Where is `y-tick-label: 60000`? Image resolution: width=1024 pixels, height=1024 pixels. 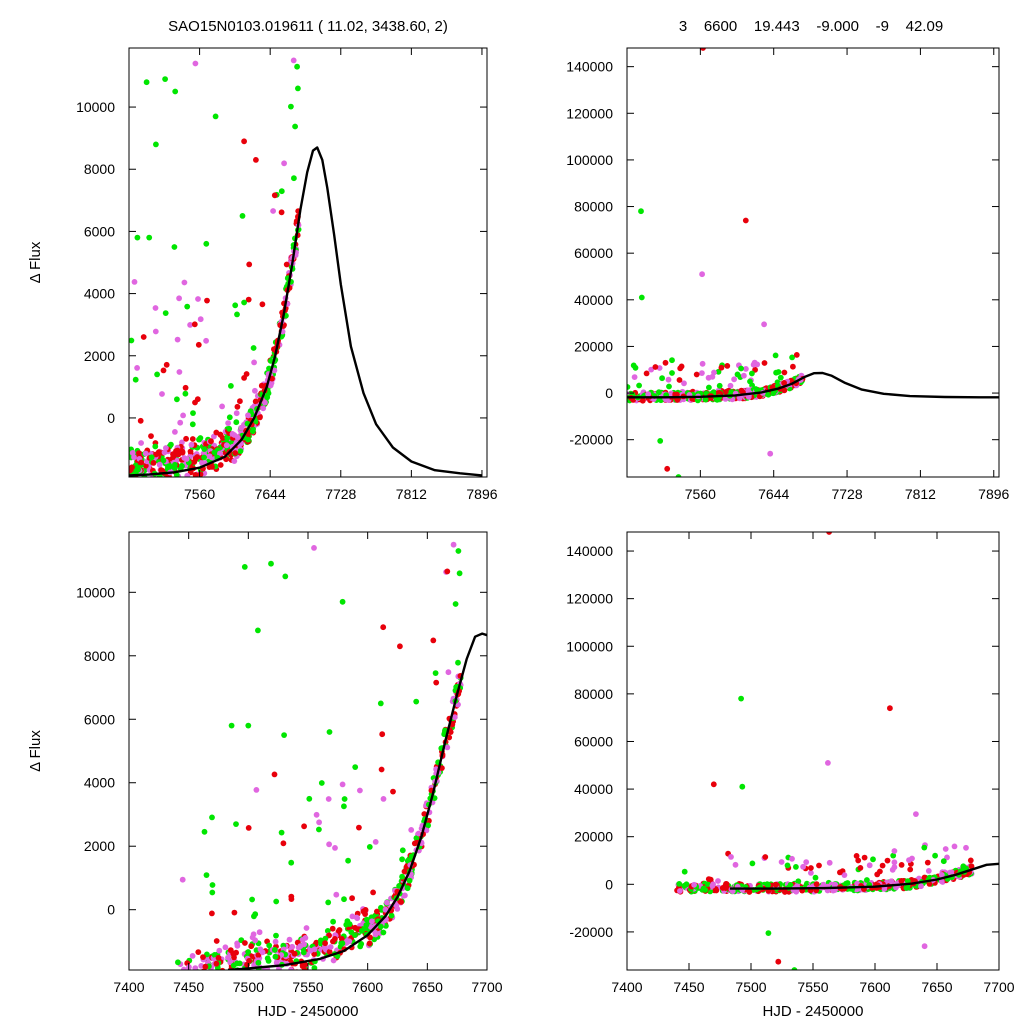 y-tick-label: 60000 is located at coordinates (593, 741).